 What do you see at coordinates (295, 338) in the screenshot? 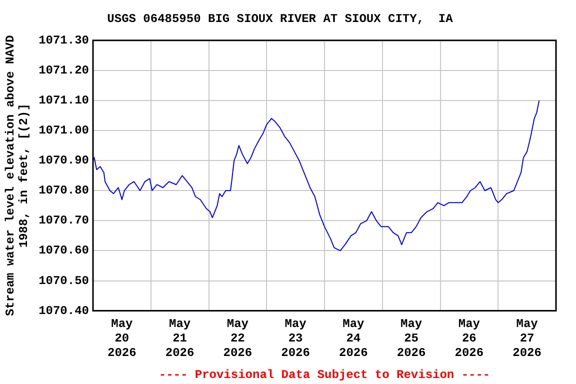
I see `x-tick-label: May 23 2026` at bounding box center [295, 338].